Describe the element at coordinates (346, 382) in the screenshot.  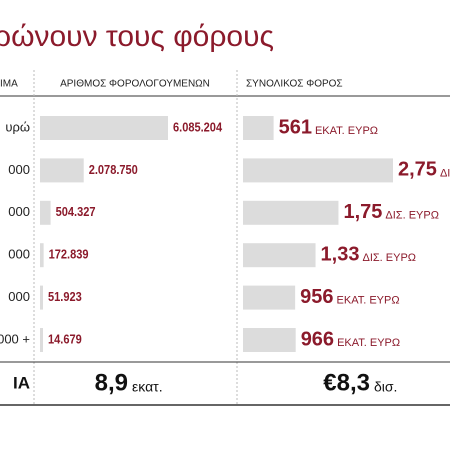
I see `total-tax: €8,3` at that location.